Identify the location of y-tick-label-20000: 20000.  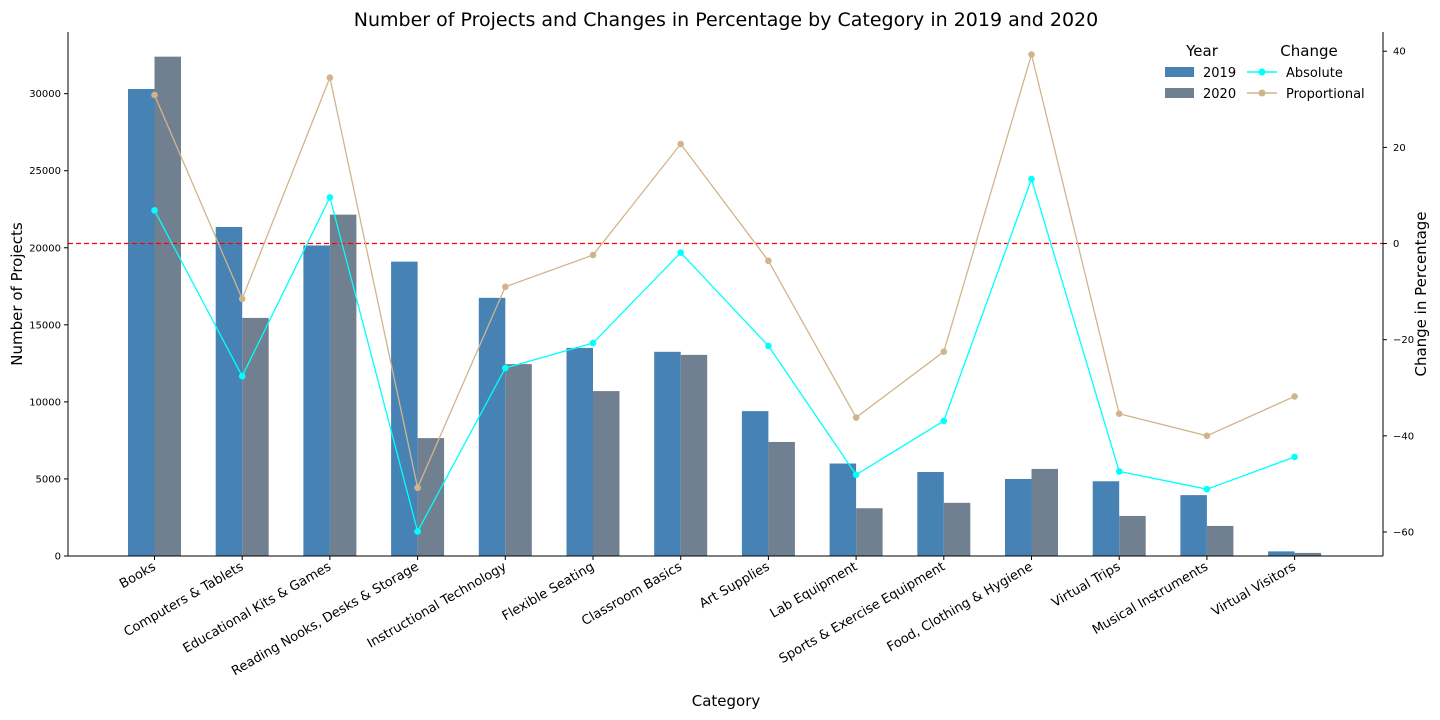
(45, 248).